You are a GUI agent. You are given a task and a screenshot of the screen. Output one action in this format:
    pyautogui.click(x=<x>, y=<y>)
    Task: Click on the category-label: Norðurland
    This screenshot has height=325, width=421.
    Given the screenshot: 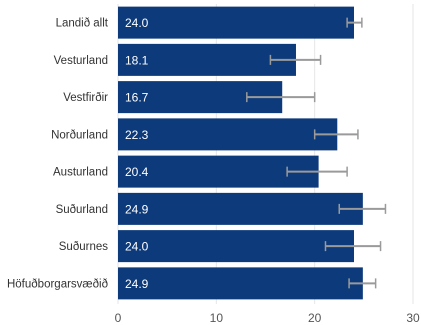 What is the action you would take?
    pyautogui.click(x=79, y=135)
    